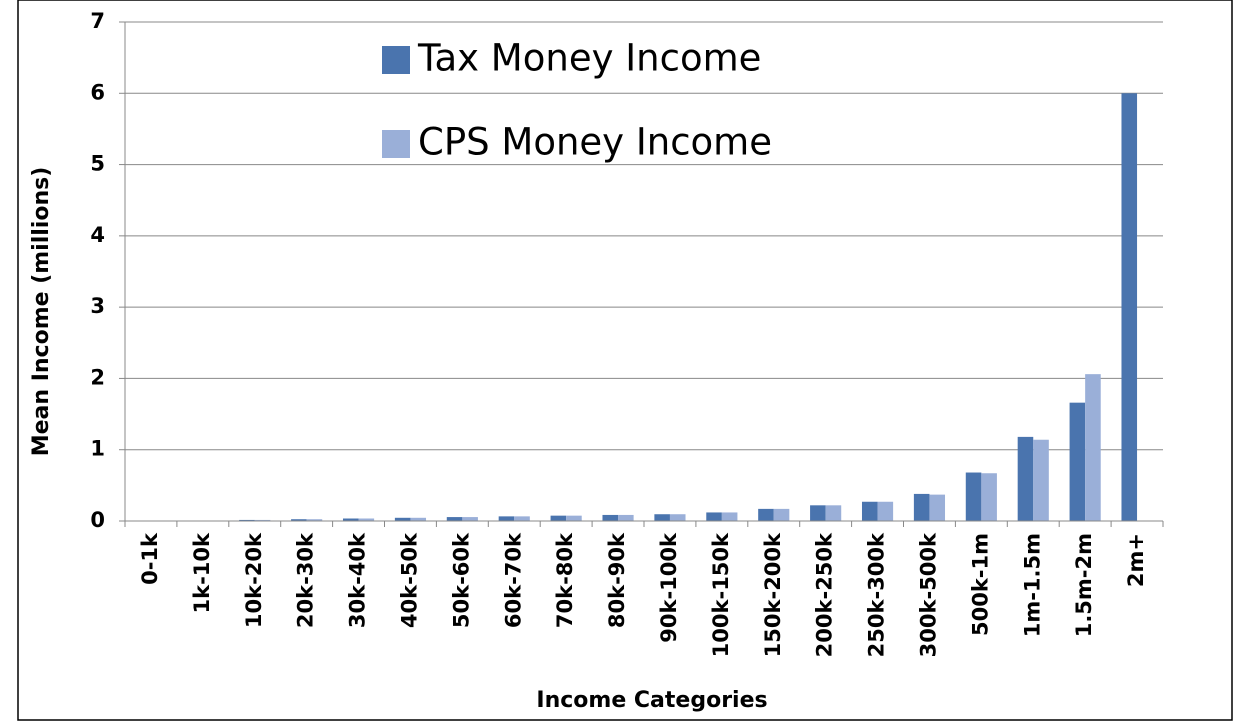 The image size is (1248, 721). I want to click on x-tick-label: 90k-100k, so click(669, 587).